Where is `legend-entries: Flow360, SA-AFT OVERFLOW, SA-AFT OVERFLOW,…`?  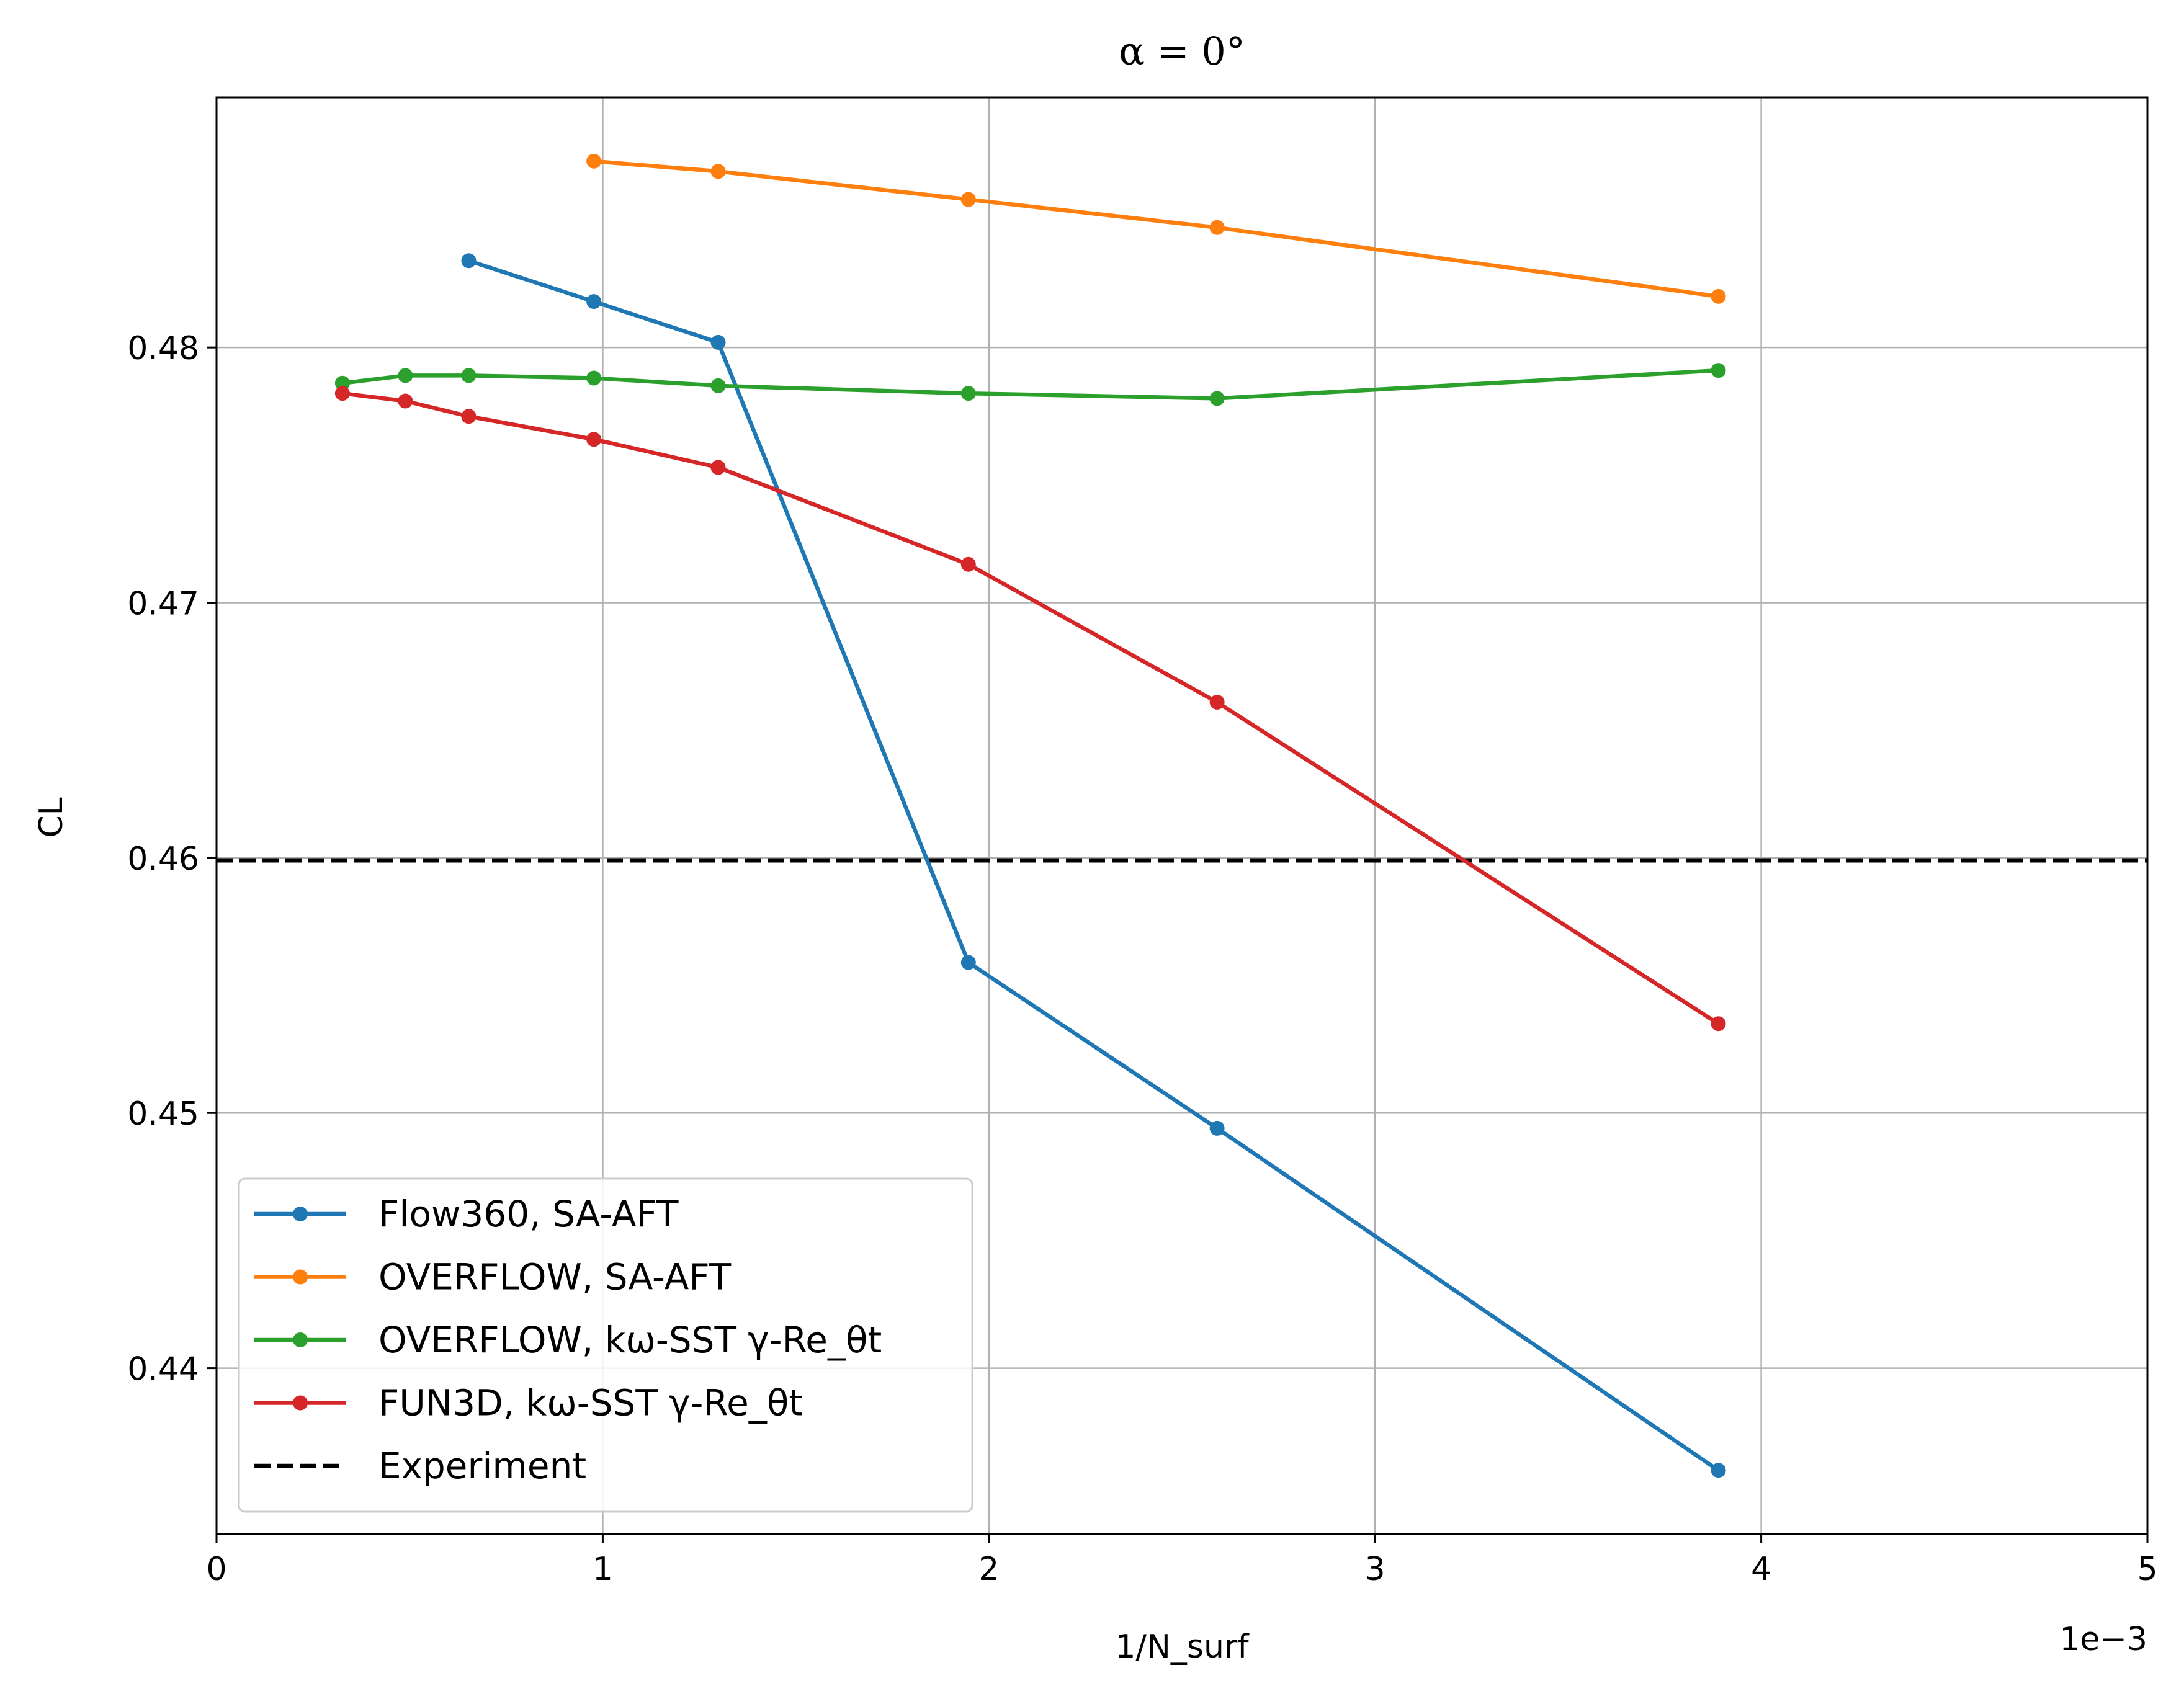 legend-entries: Flow360, SA-AFT OVERFLOW, SA-AFT OVERFLOW,… is located at coordinates (568, 1340).